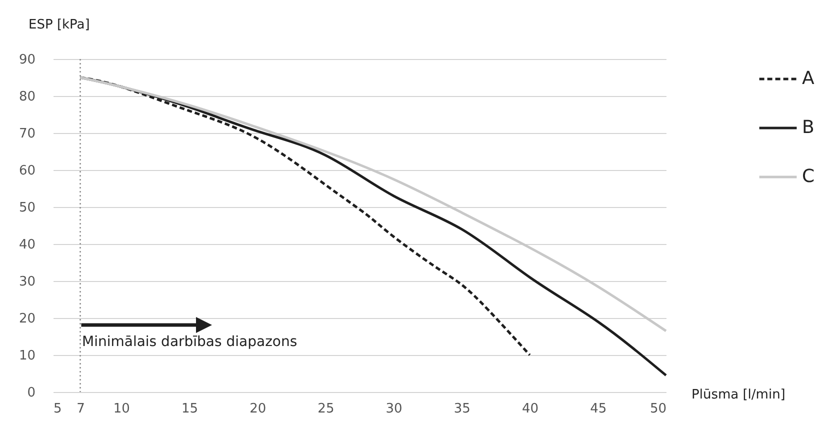 This screenshot has height=441, width=831. I want to click on y-tick-label: 60, so click(27, 171).